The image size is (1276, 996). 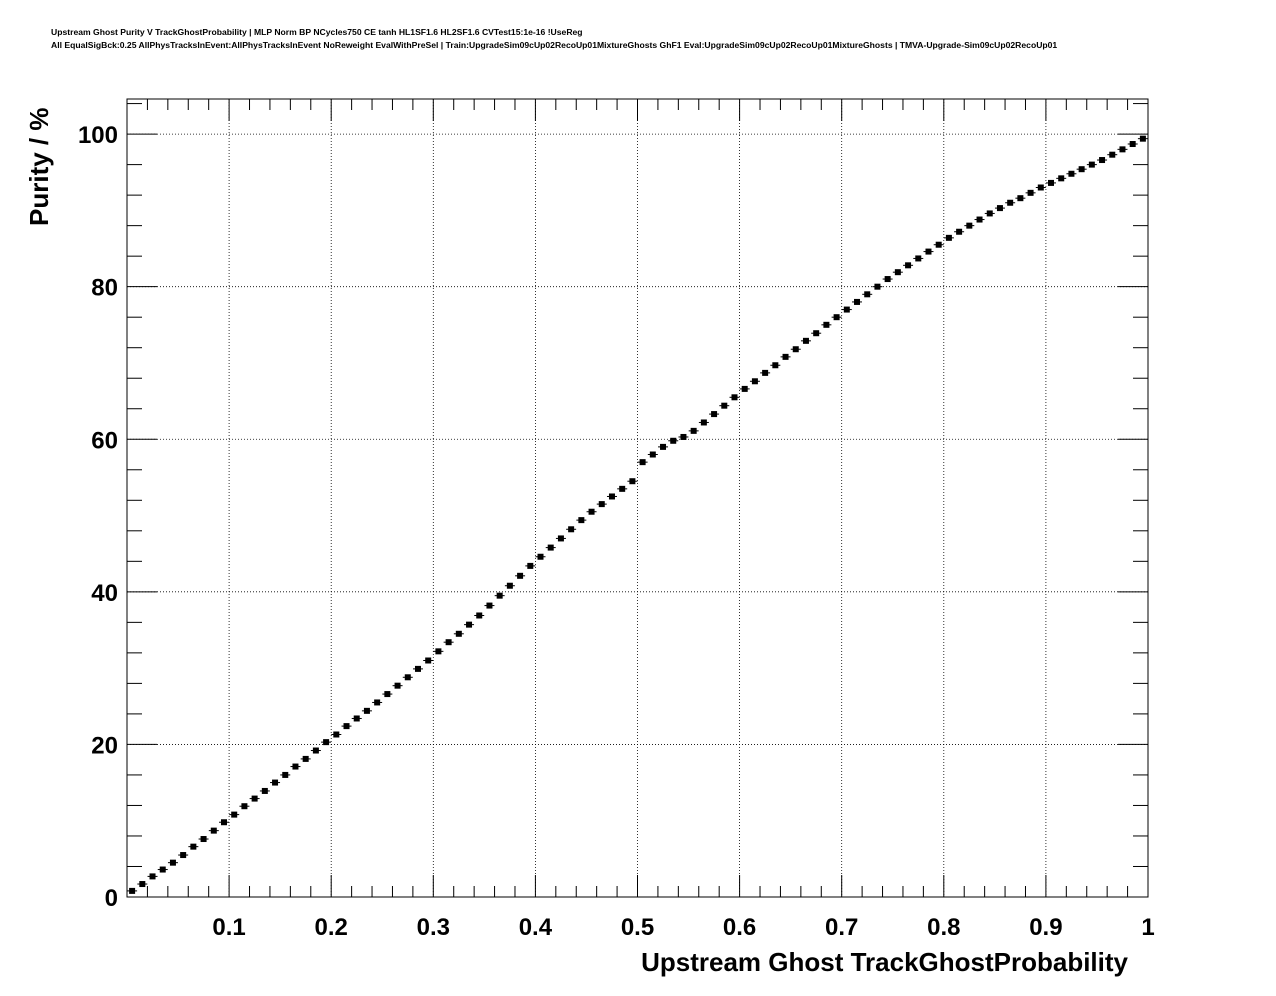 I want to click on y-tick-label: 20, so click(x=104, y=745).